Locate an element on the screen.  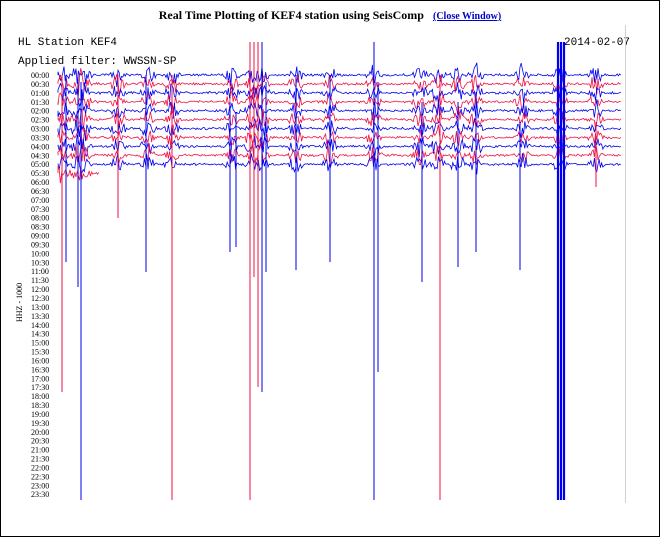
filter-label: Applied filter: WWSSN-SP is located at coordinates (97, 62).